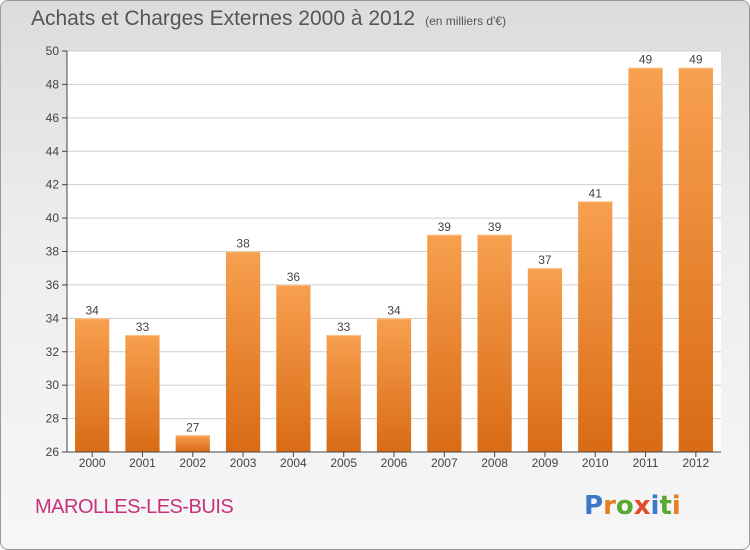  Describe the element at coordinates (545, 260) in the screenshot. I see `bar-value-label: 37` at that location.